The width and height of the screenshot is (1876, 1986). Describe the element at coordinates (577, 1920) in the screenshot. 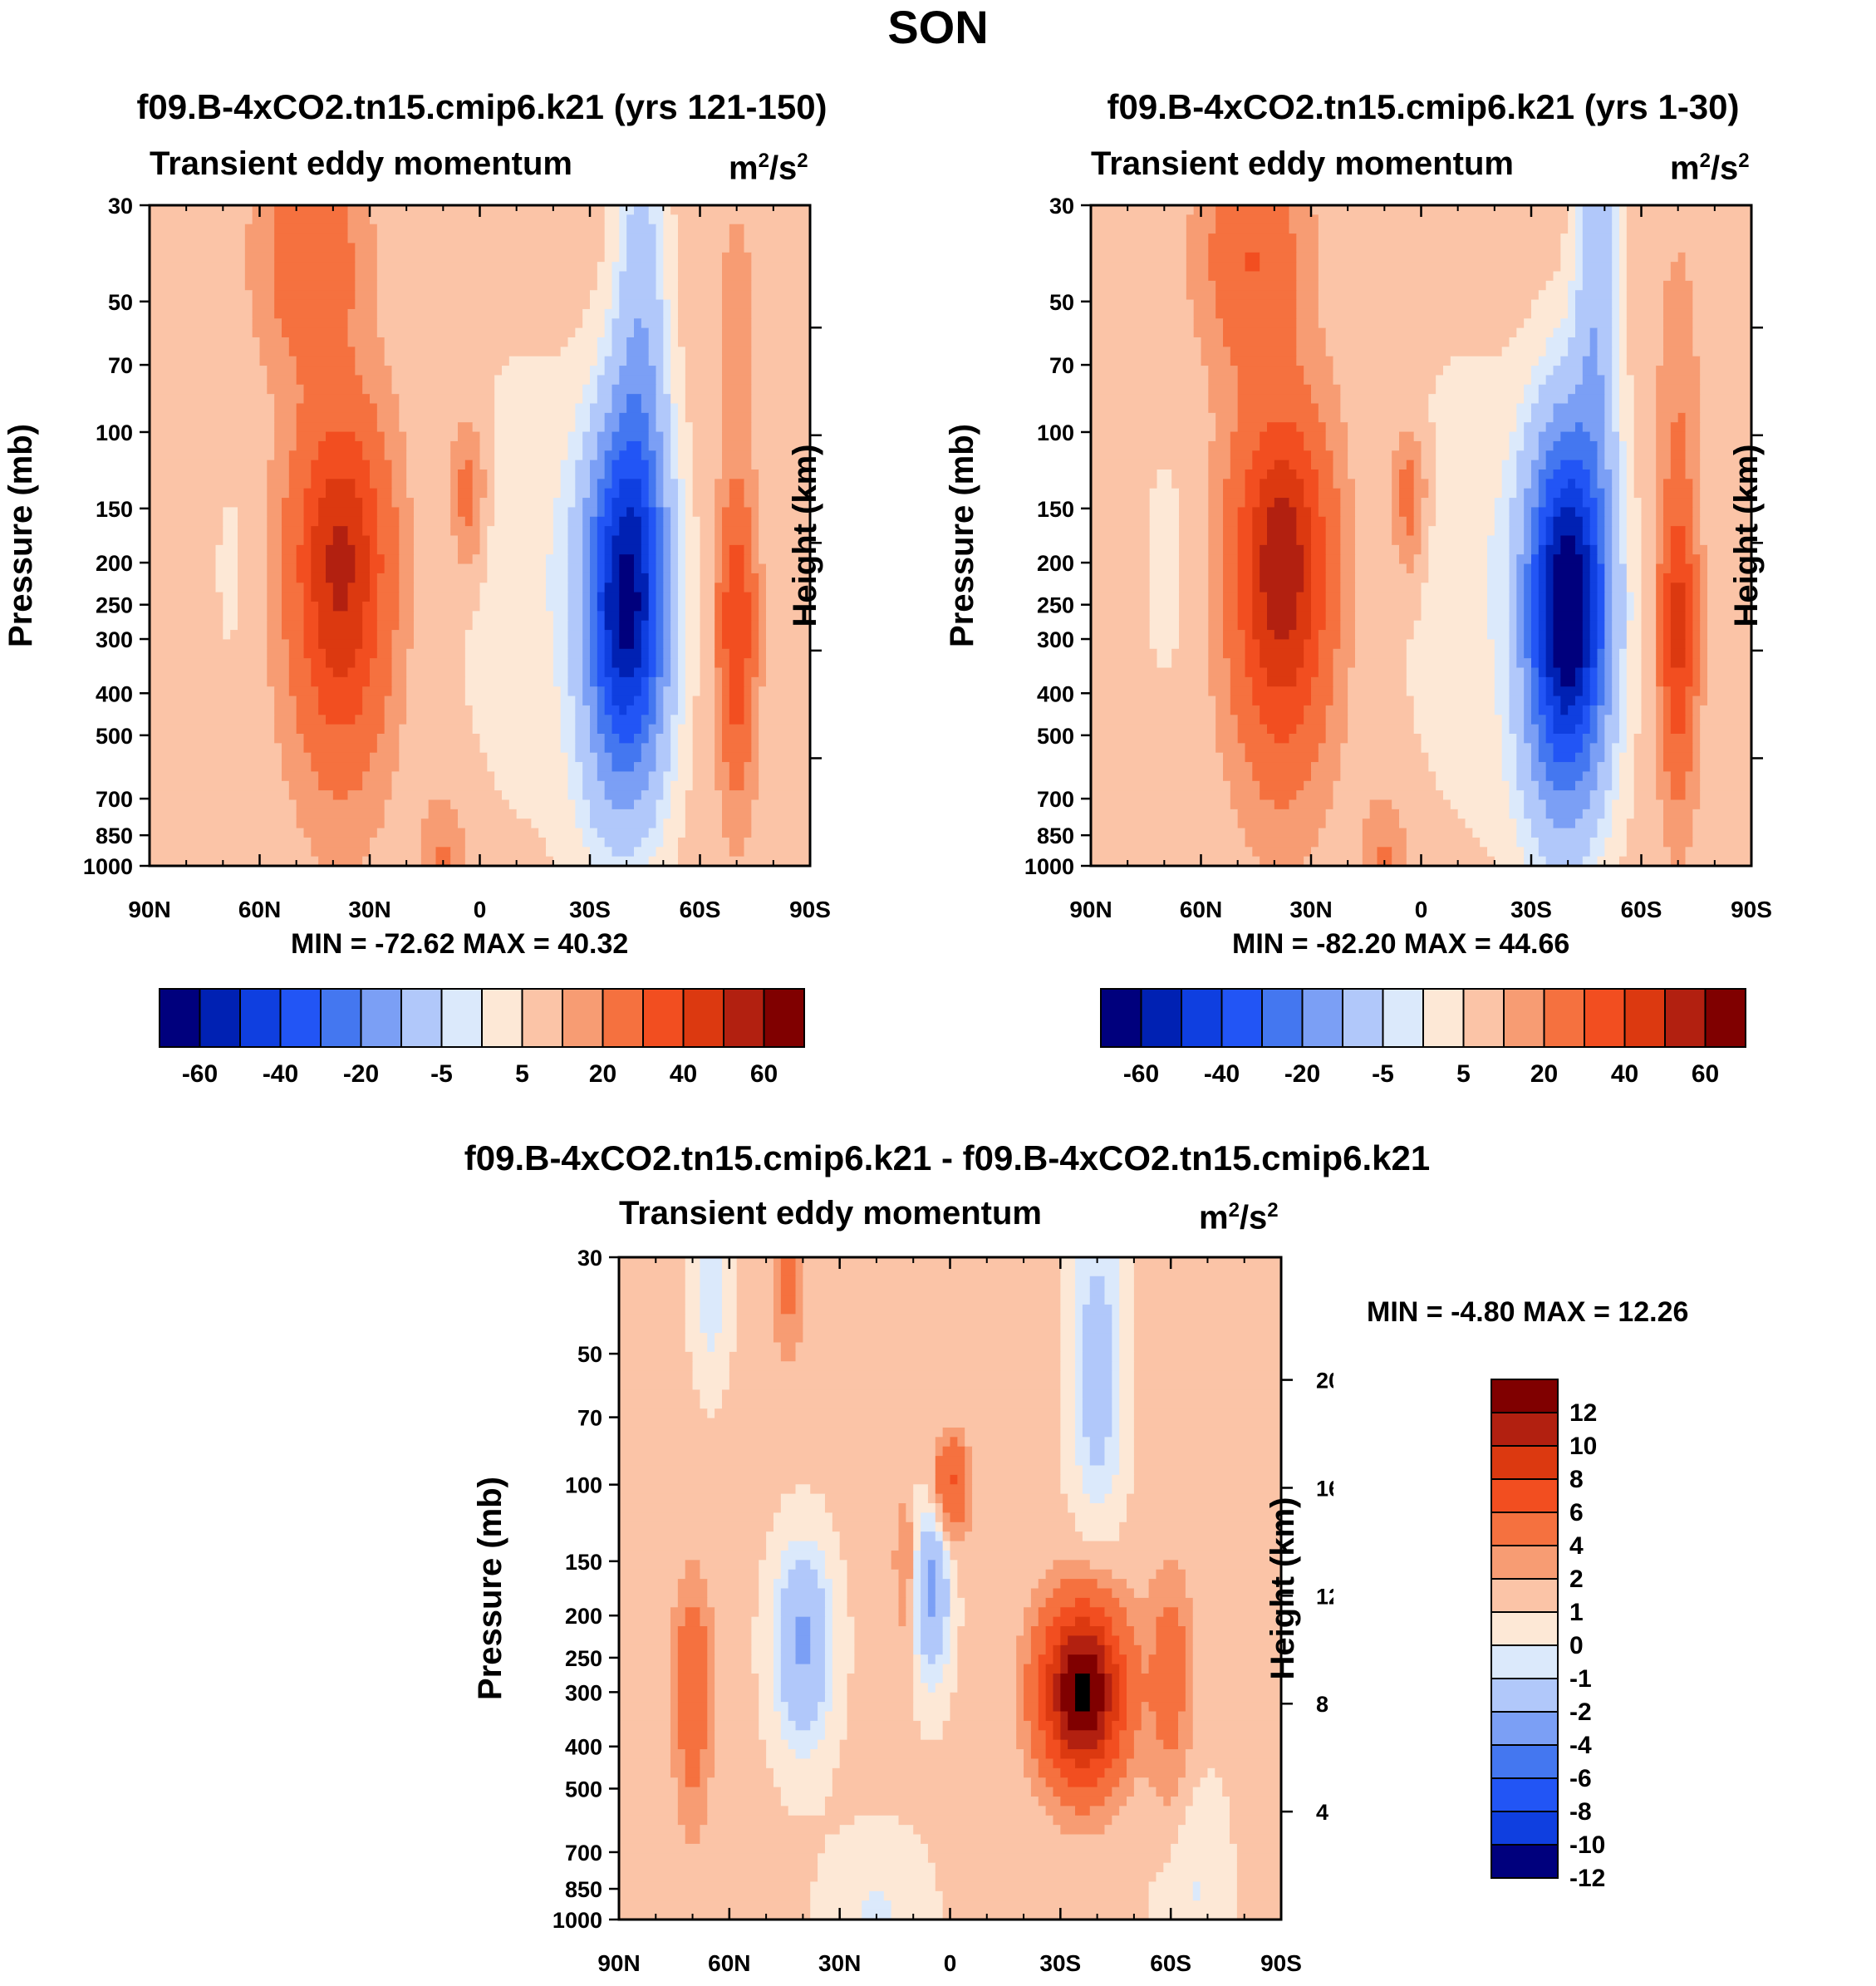

I see `y-tick-label: 1000` at that location.